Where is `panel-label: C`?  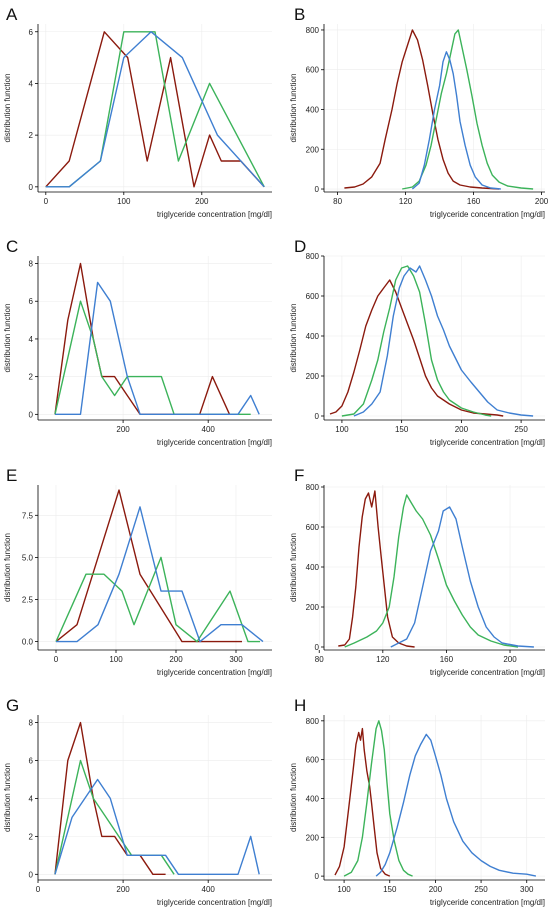 panel-label: C is located at coordinates (12, 246).